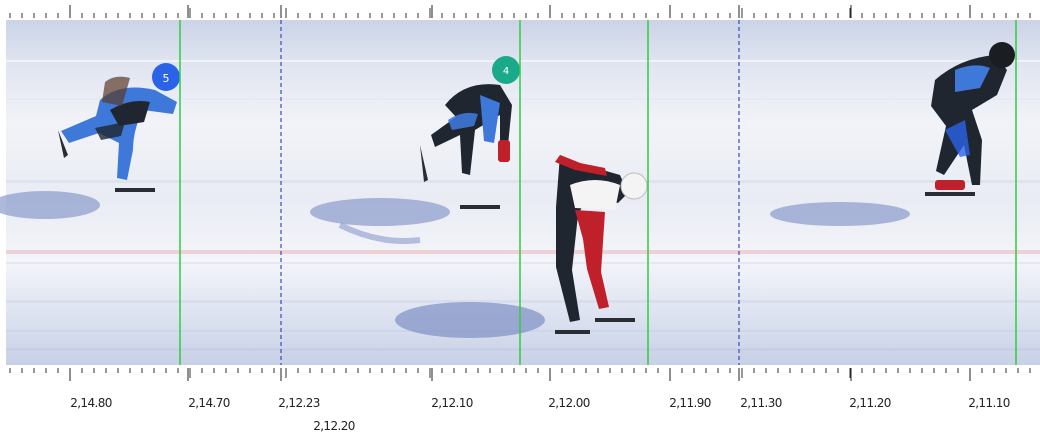  I want to click on helmet-blue, so click(166, 77).